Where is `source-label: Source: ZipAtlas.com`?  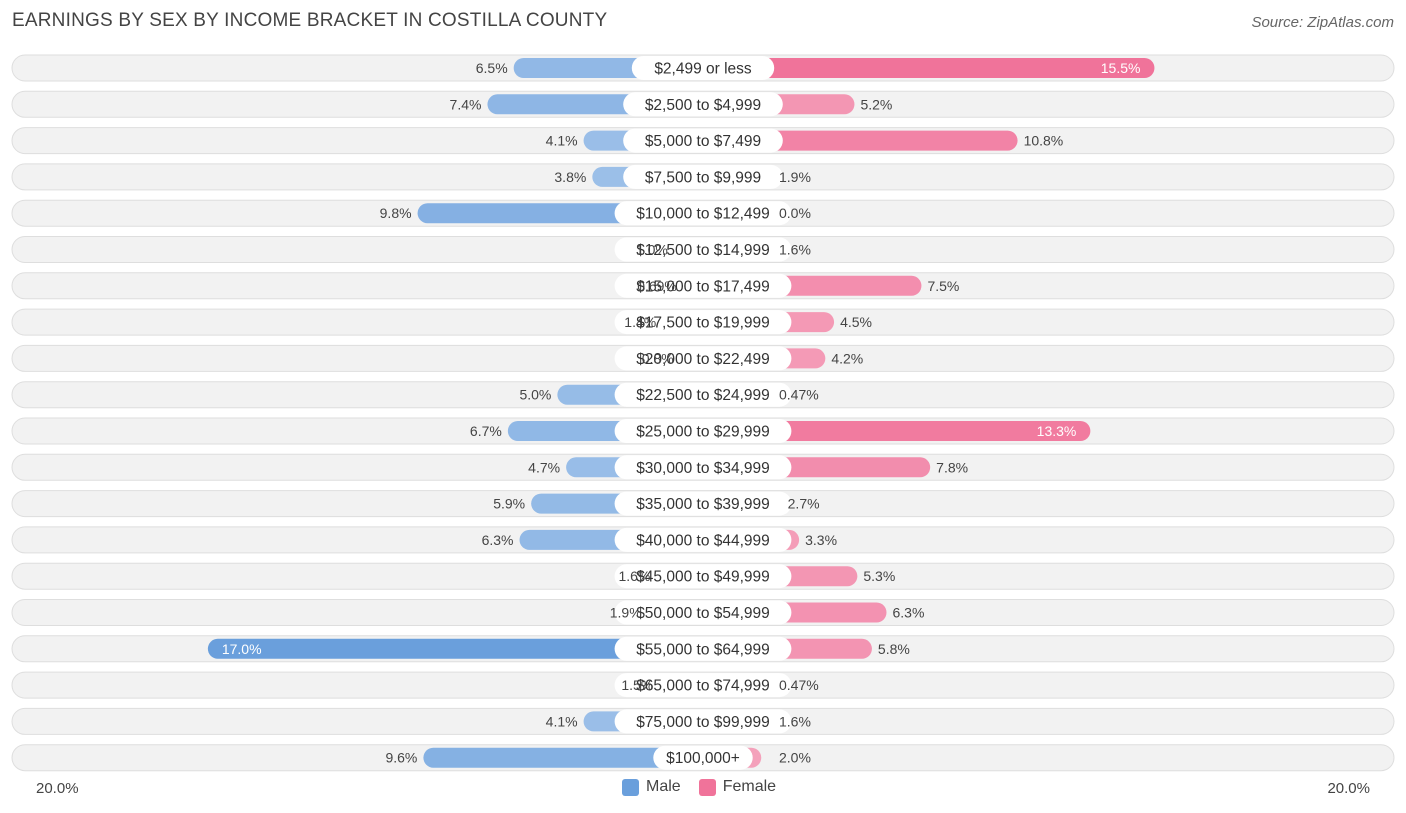
source-label: Source: ZipAtlas.com is located at coordinates (1322, 22).